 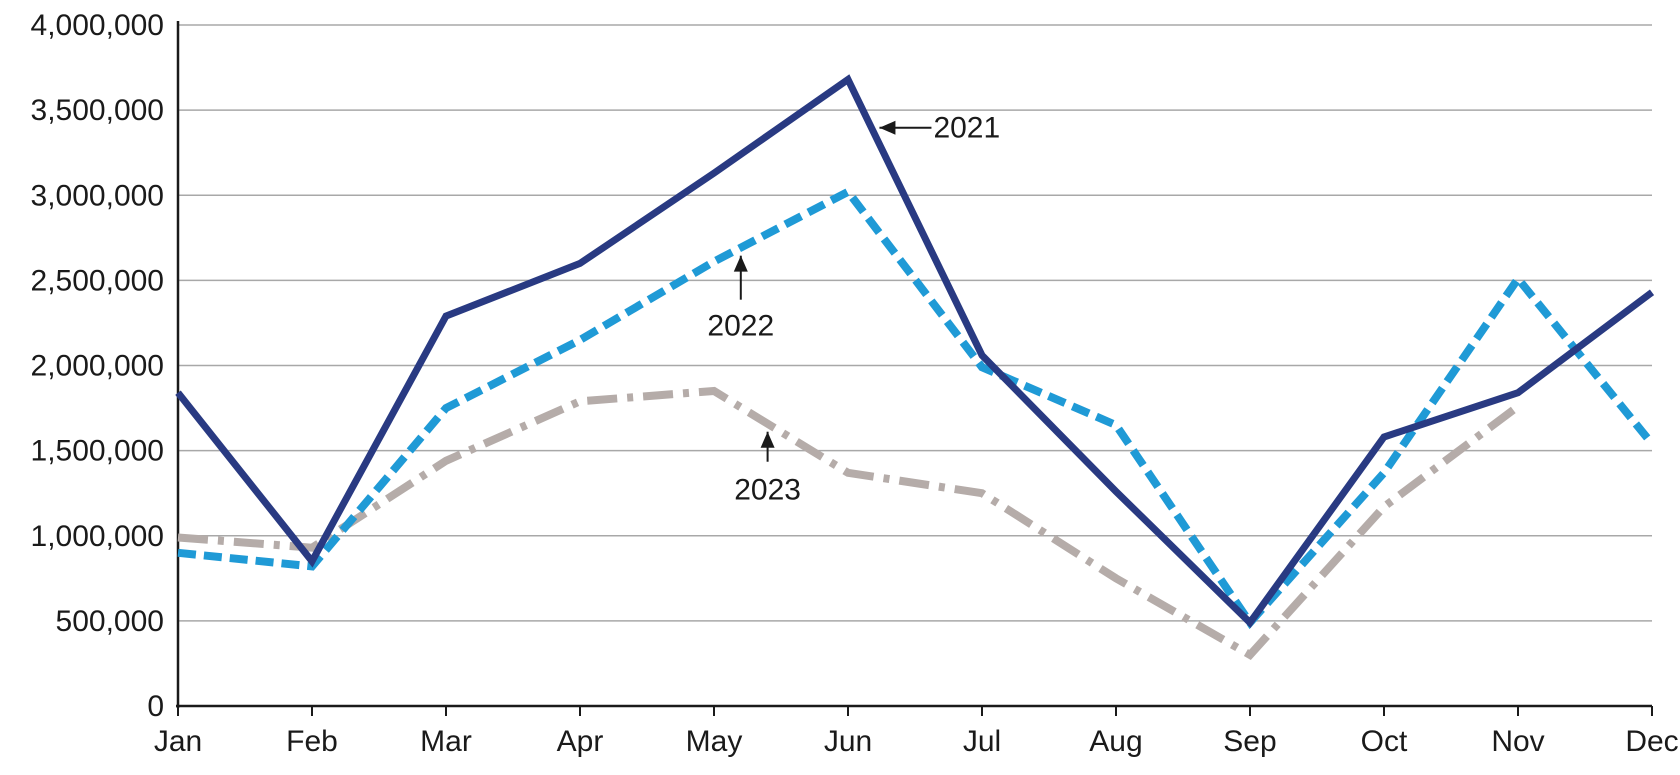 What do you see at coordinates (97, 25) in the screenshot?
I see `y-tick-label: 4,000,000` at bounding box center [97, 25].